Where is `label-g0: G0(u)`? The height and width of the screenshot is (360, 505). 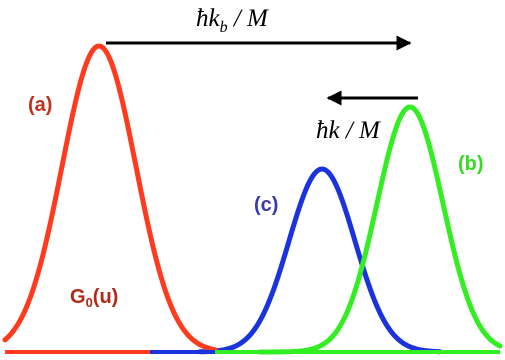
label-g0: G0(u) is located at coordinates (94, 298).